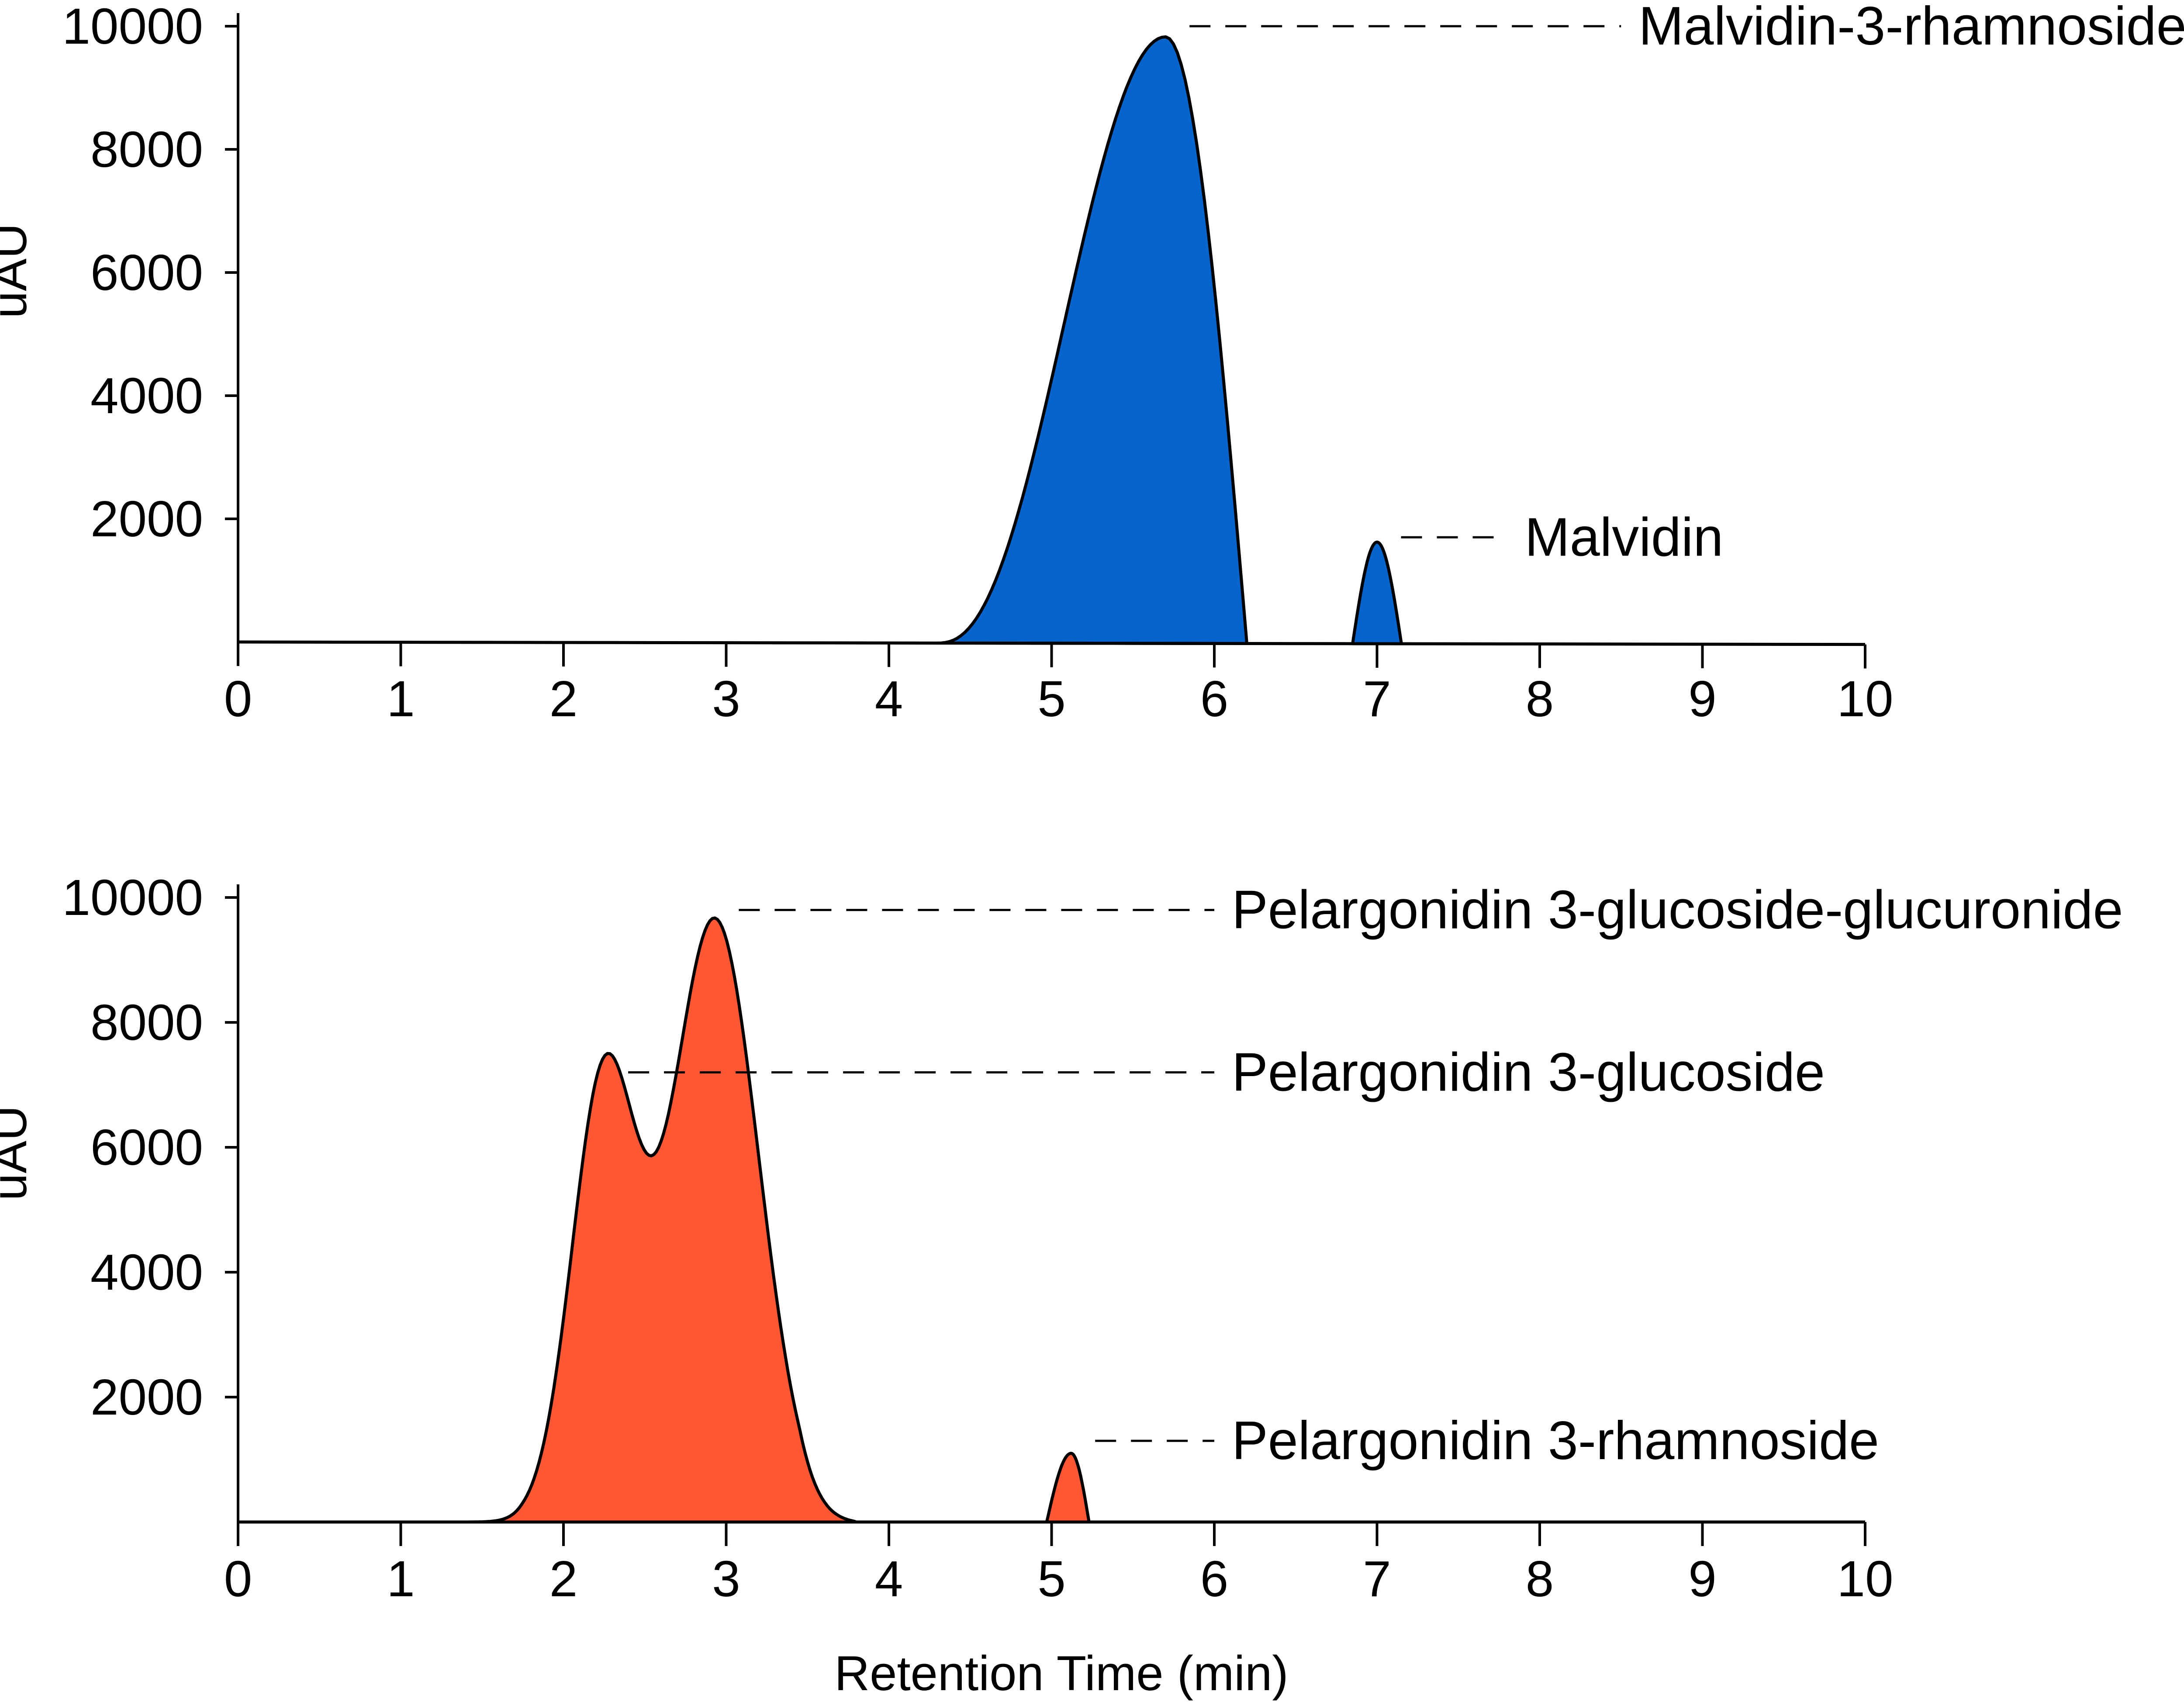 Image resolution: width=2184 pixels, height=1705 pixels. I want to click on peak-label: Malvidin, so click(1624, 537).